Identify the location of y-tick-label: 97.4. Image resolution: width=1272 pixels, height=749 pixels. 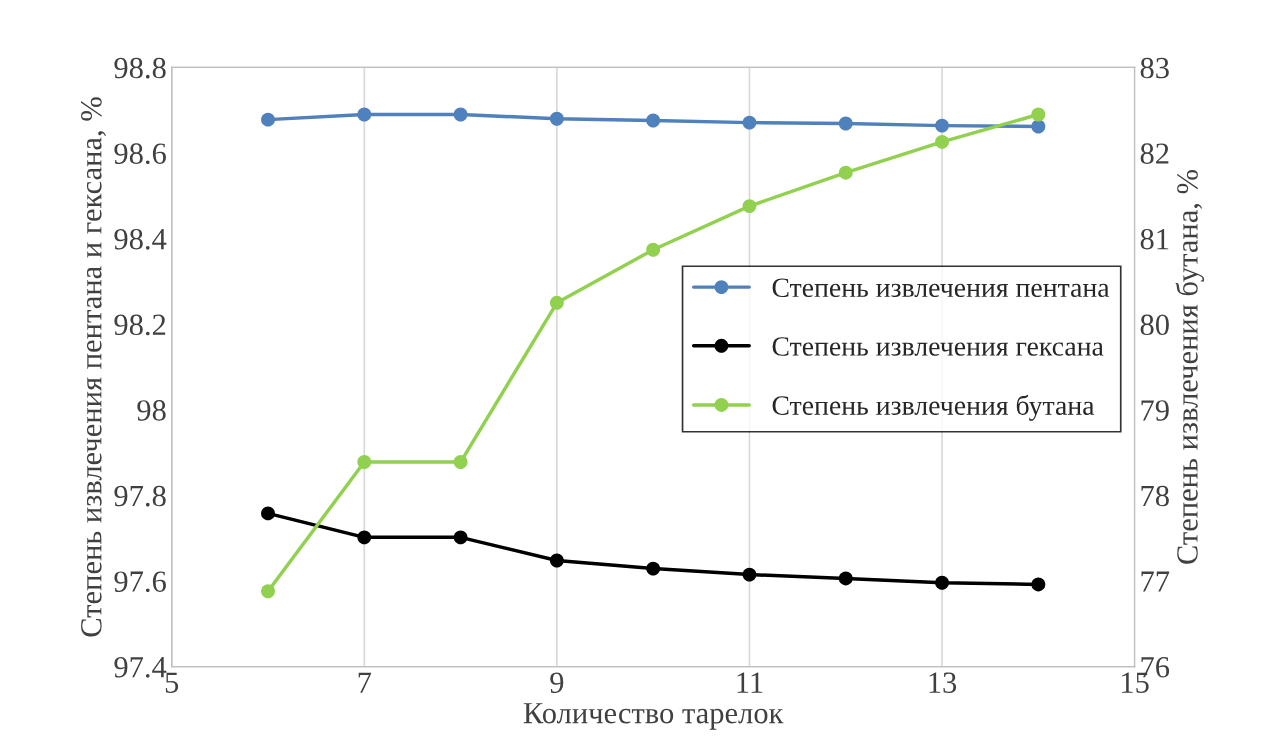
(140, 667).